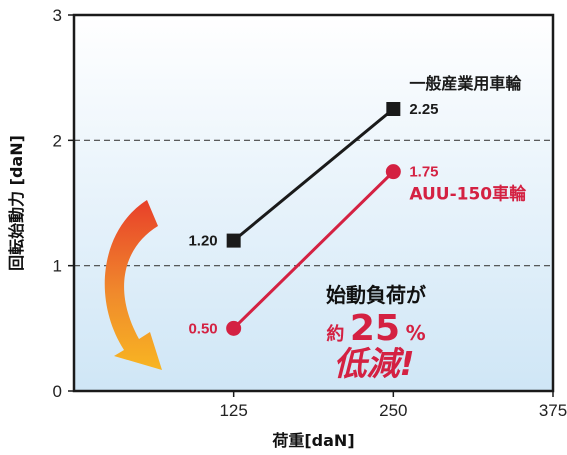 The height and width of the screenshot is (455, 567). What do you see at coordinates (202, 328) in the screenshot?
I see `data-label: 0.50` at bounding box center [202, 328].